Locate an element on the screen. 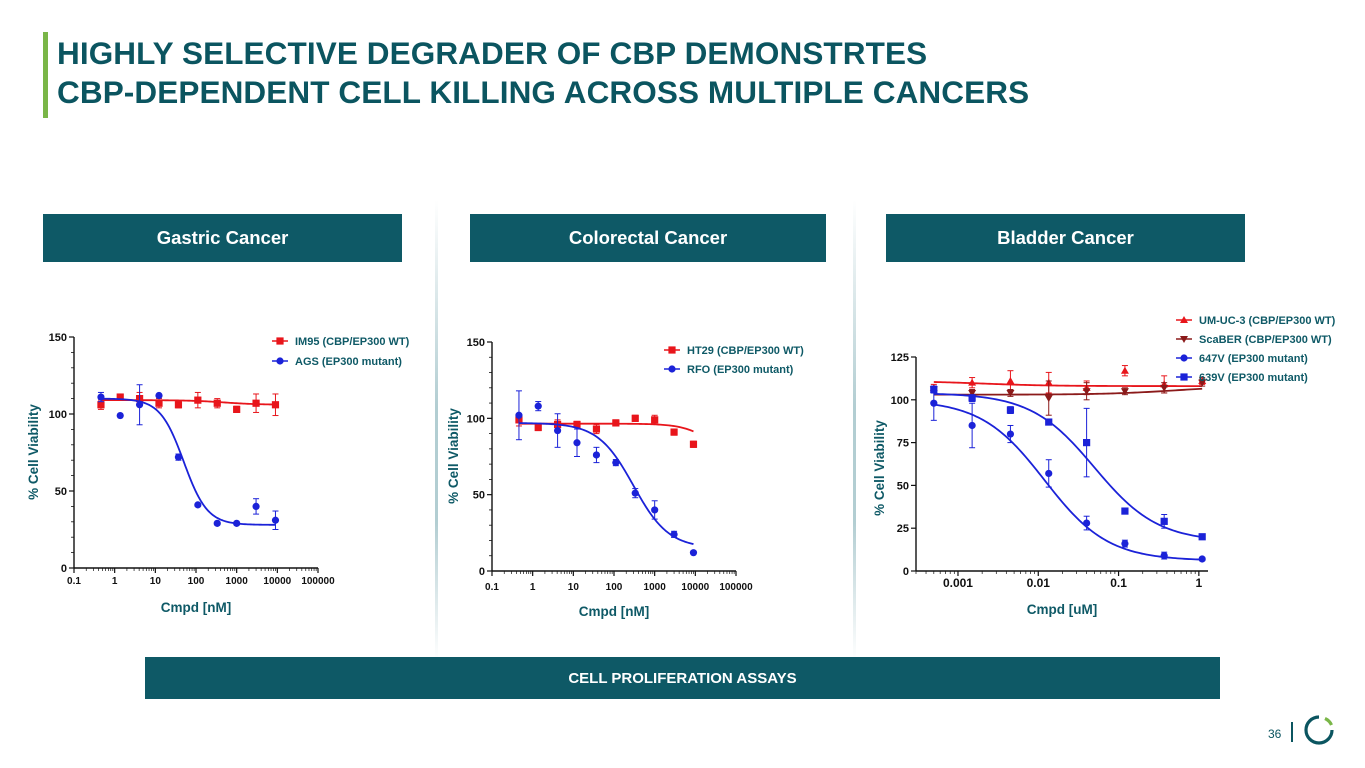  x-tick-label: 0.001 is located at coordinates (958, 583).